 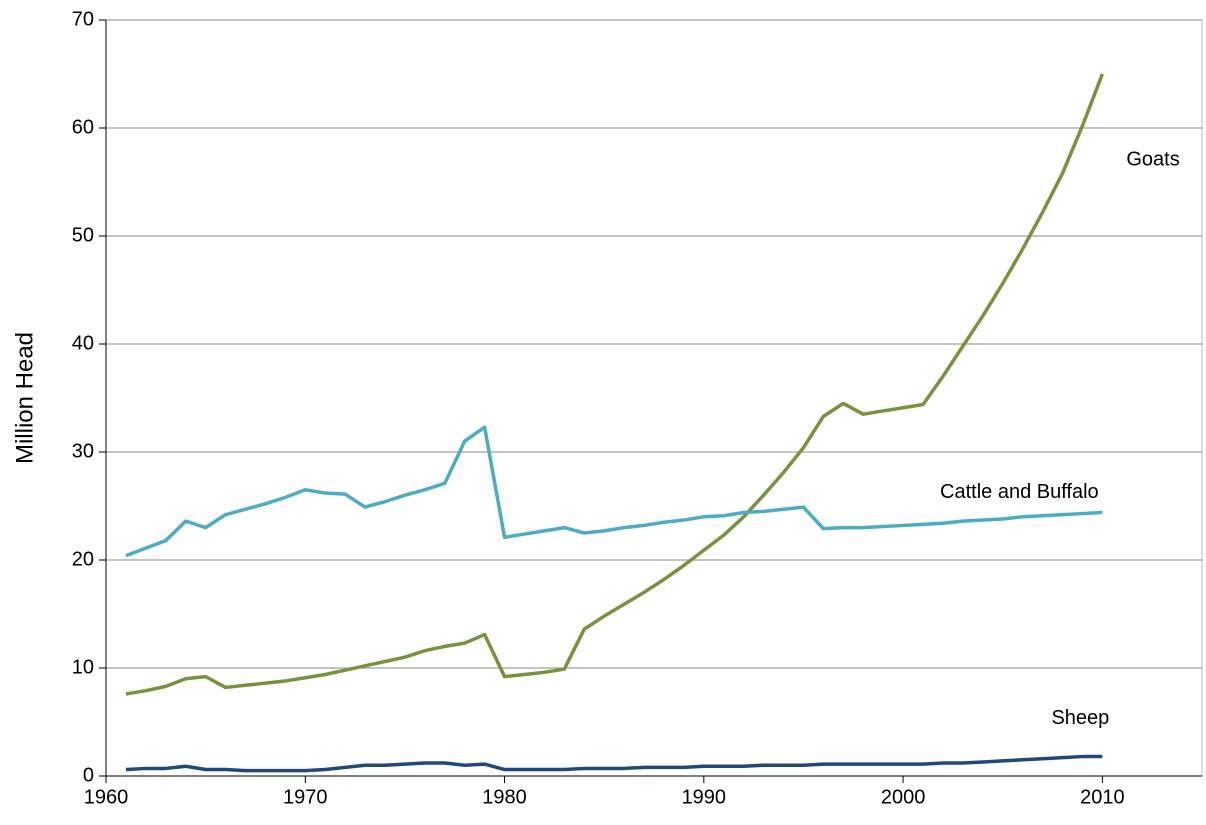 What do you see at coordinates (704, 797) in the screenshot?
I see `x-tick-label: 1990` at bounding box center [704, 797].